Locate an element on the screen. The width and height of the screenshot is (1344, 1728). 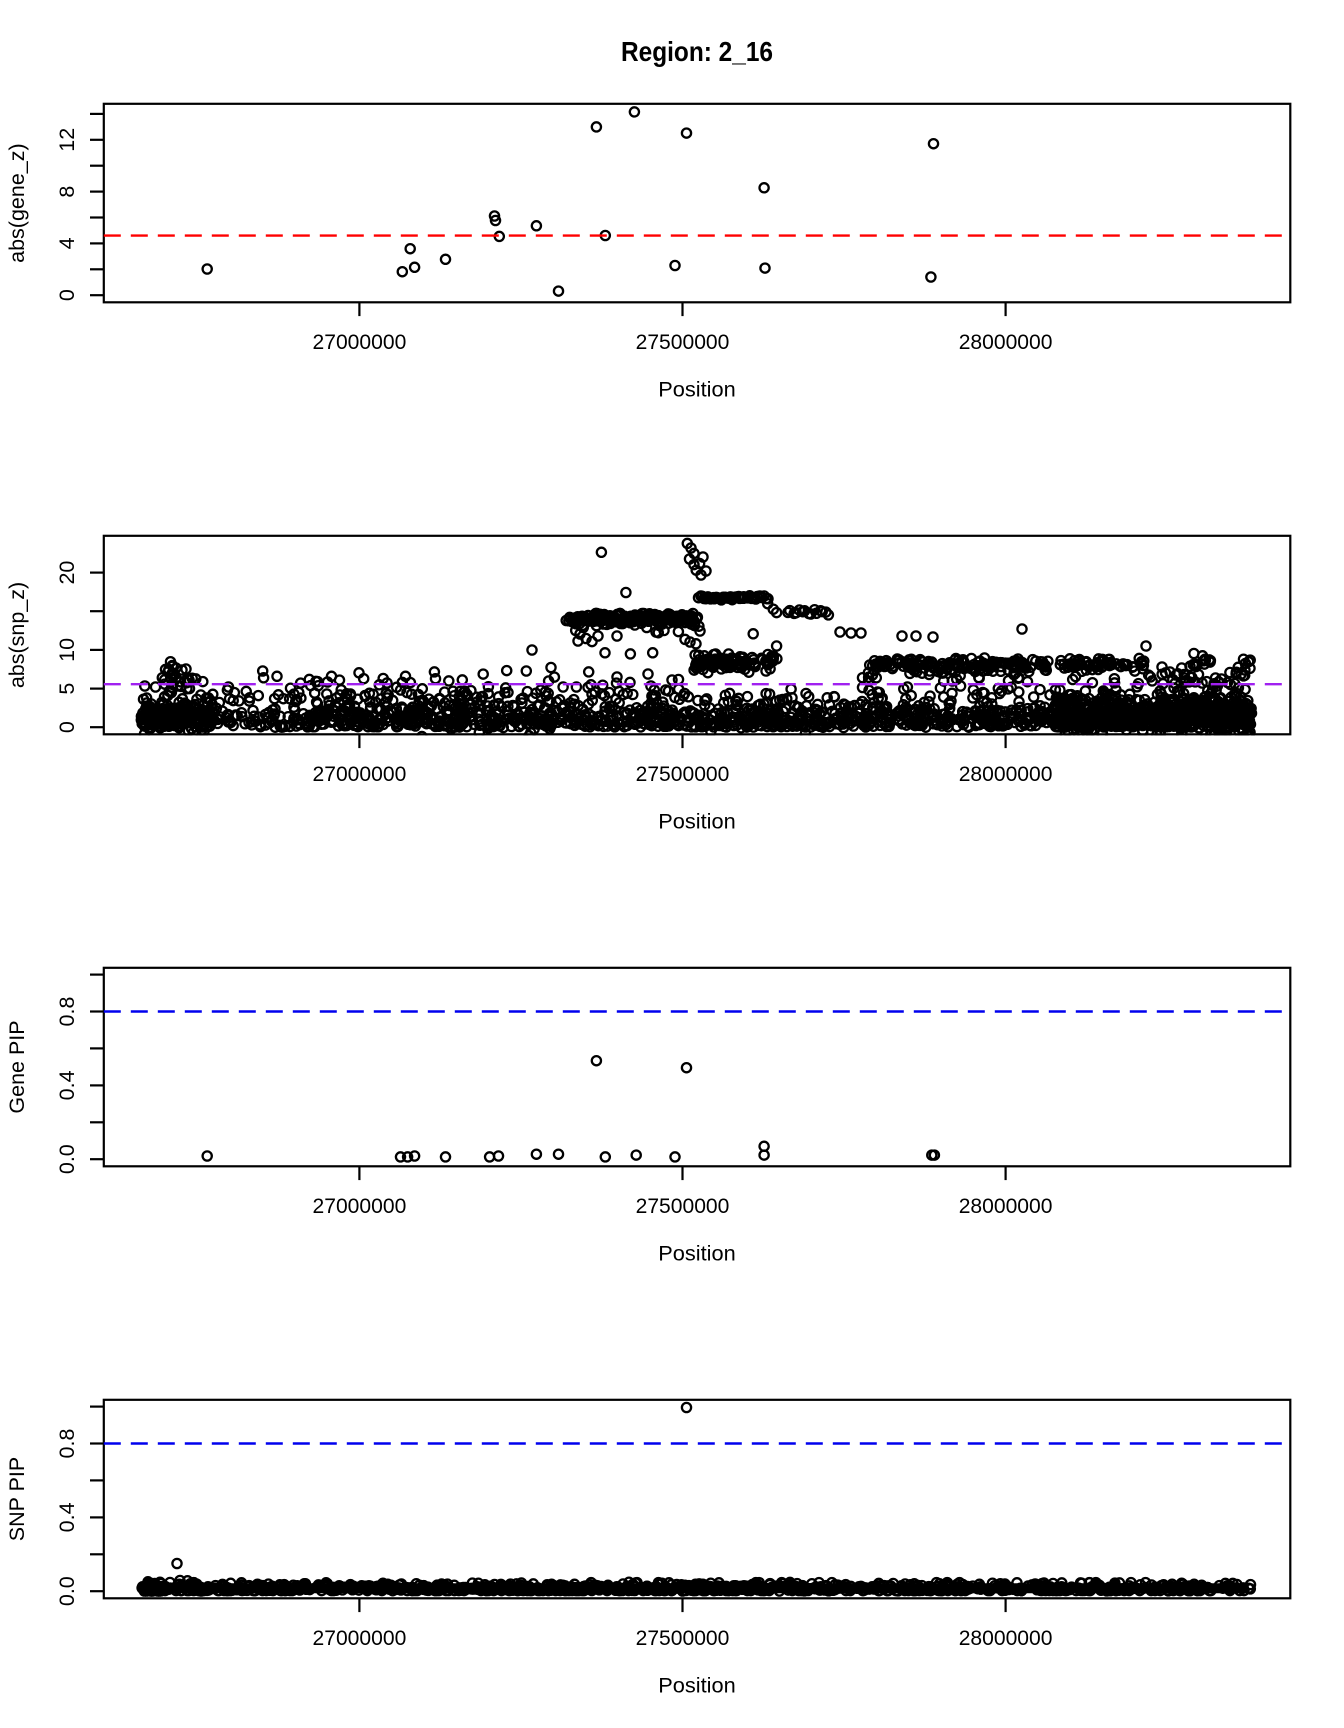
svg-text: abs(snp_z) is located at coordinates (17, 635).